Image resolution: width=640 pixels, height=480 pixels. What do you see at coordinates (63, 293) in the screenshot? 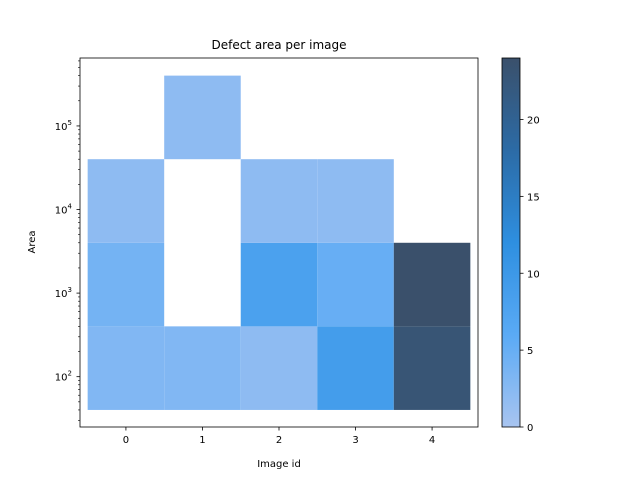
I see `y-tick-label: 10³` at bounding box center [63, 293].